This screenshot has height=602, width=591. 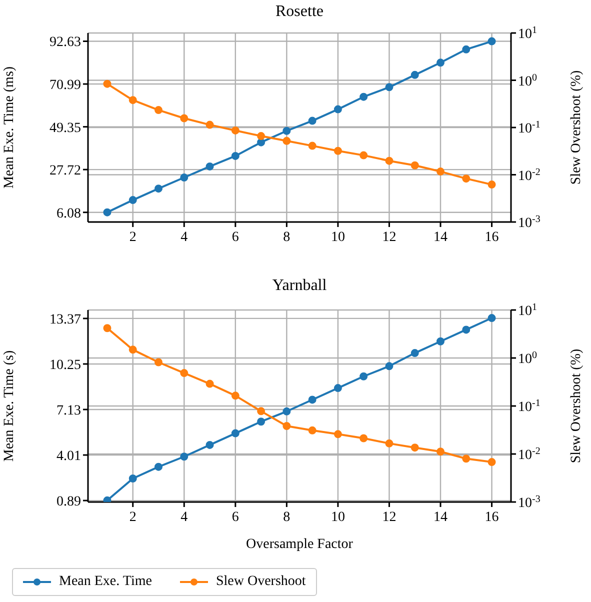 What do you see at coordinates (300, 544) in the screenshot?
I see `x-axis-title: Oversample Factor` at bounding box center [300, 544].